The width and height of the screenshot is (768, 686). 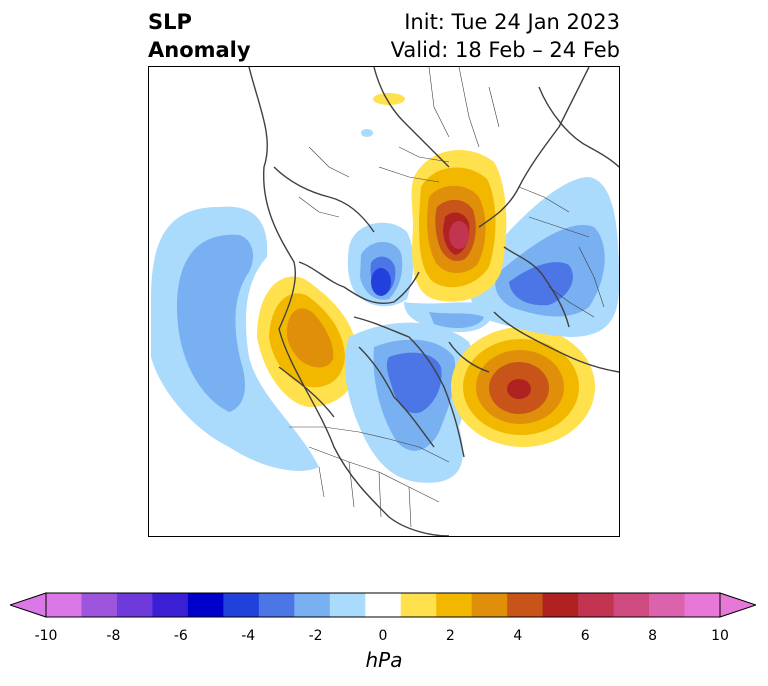 I want to click on colorbar-extend-low, so click(x=28, y=605).